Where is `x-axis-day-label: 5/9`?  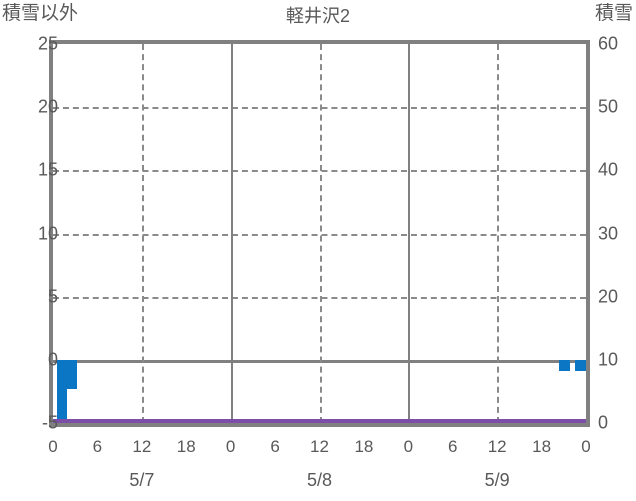
x-axis-day-label: 5/9 is located at coordinates (497, 480).